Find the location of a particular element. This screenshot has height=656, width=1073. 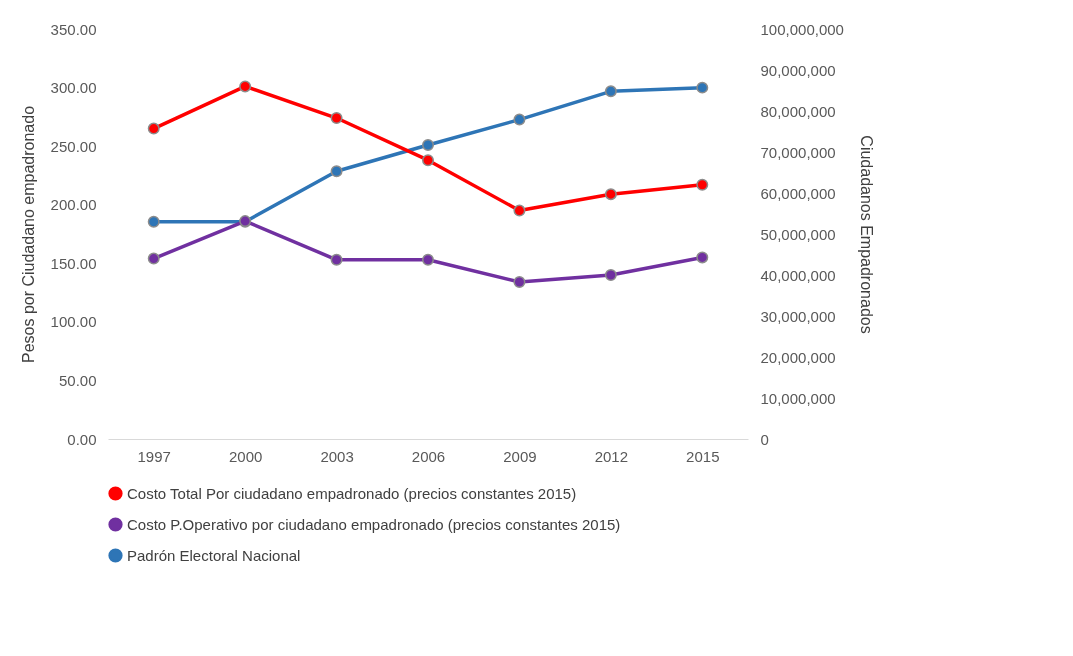

y2-tick-label: 60,000,000 is located at coordinates (798, 193).